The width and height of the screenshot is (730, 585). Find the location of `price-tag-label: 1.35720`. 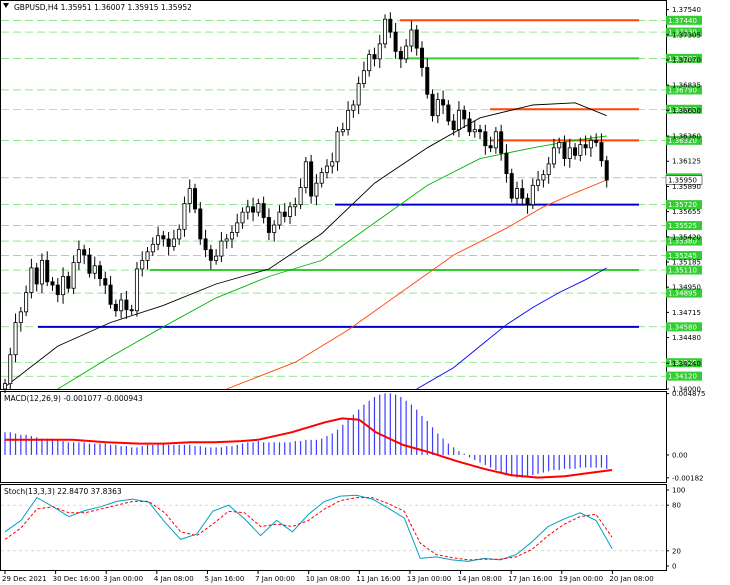

price-tag-label: 1.35720 is located at coordinates (682, 205).